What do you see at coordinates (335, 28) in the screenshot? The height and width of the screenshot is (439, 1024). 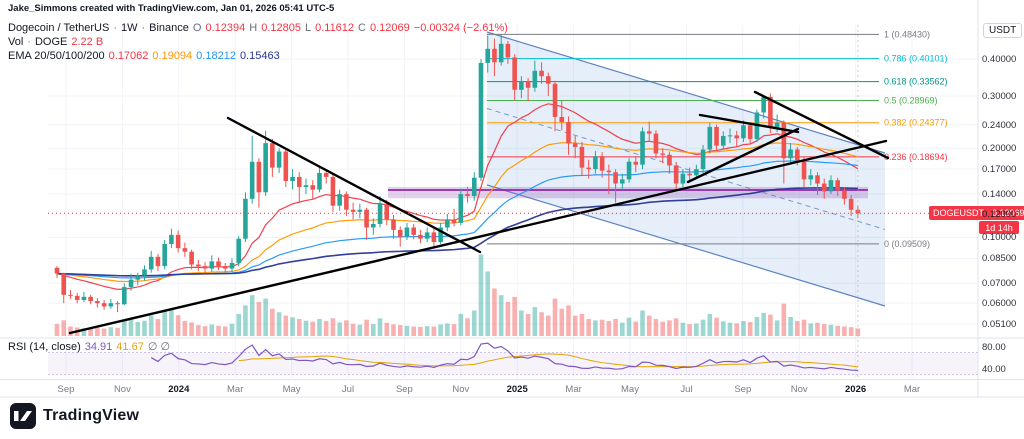 I see `ohlc-low-value: 0.11612` at bounding box center [335, 28].